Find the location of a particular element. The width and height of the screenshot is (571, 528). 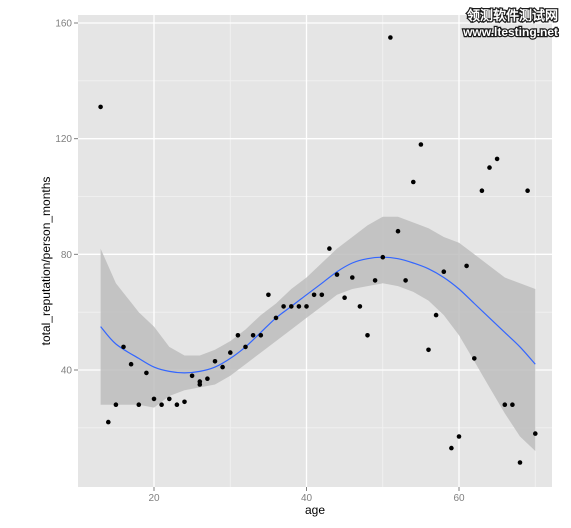

x-tick-label: 40 is located at coordinates (307, 498).